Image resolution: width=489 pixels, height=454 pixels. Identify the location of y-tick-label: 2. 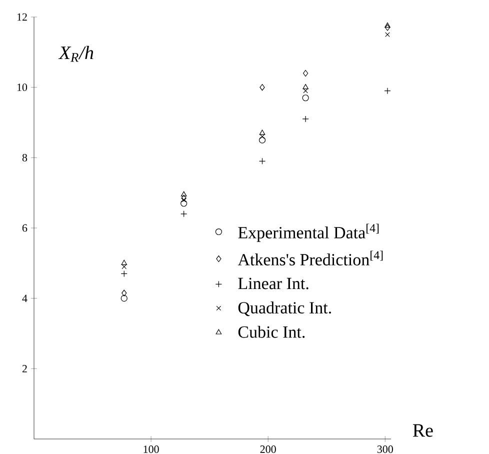
(24, 368).